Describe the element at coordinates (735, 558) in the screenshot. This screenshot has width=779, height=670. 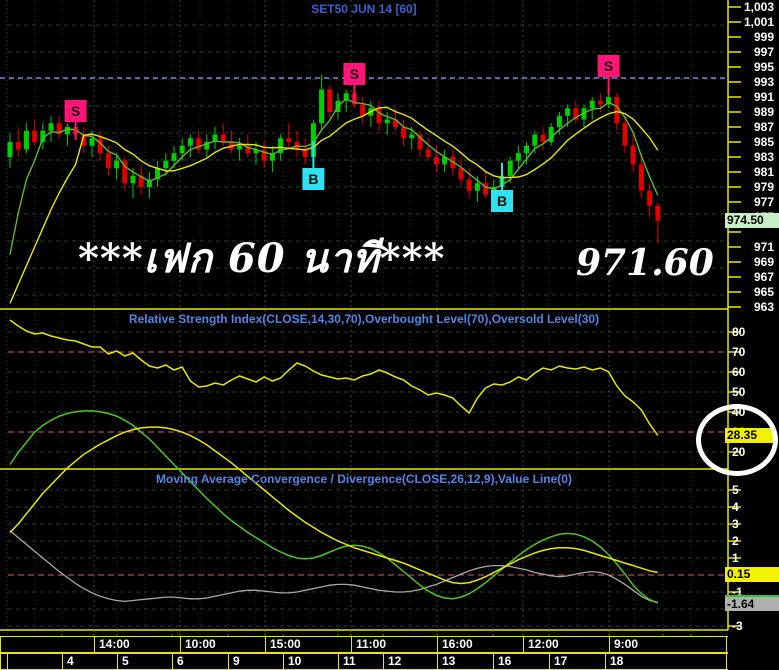
I see `macd-axis-label: 1` at that location.